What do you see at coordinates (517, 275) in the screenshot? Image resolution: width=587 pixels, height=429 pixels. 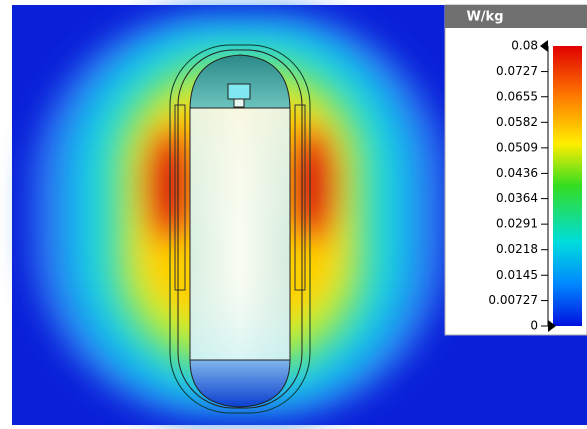 I see `tick-label: 0.0145` at bounding box center [517, 275].